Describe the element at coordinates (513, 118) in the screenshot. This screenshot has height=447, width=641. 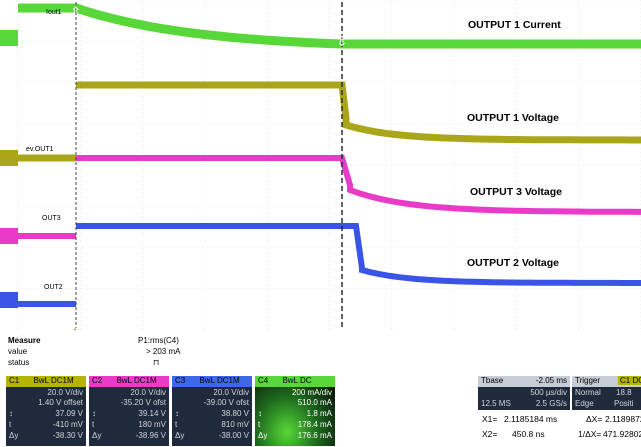
I see `label-output1-voltage: OUTPUT 1 Voltage` at that location.